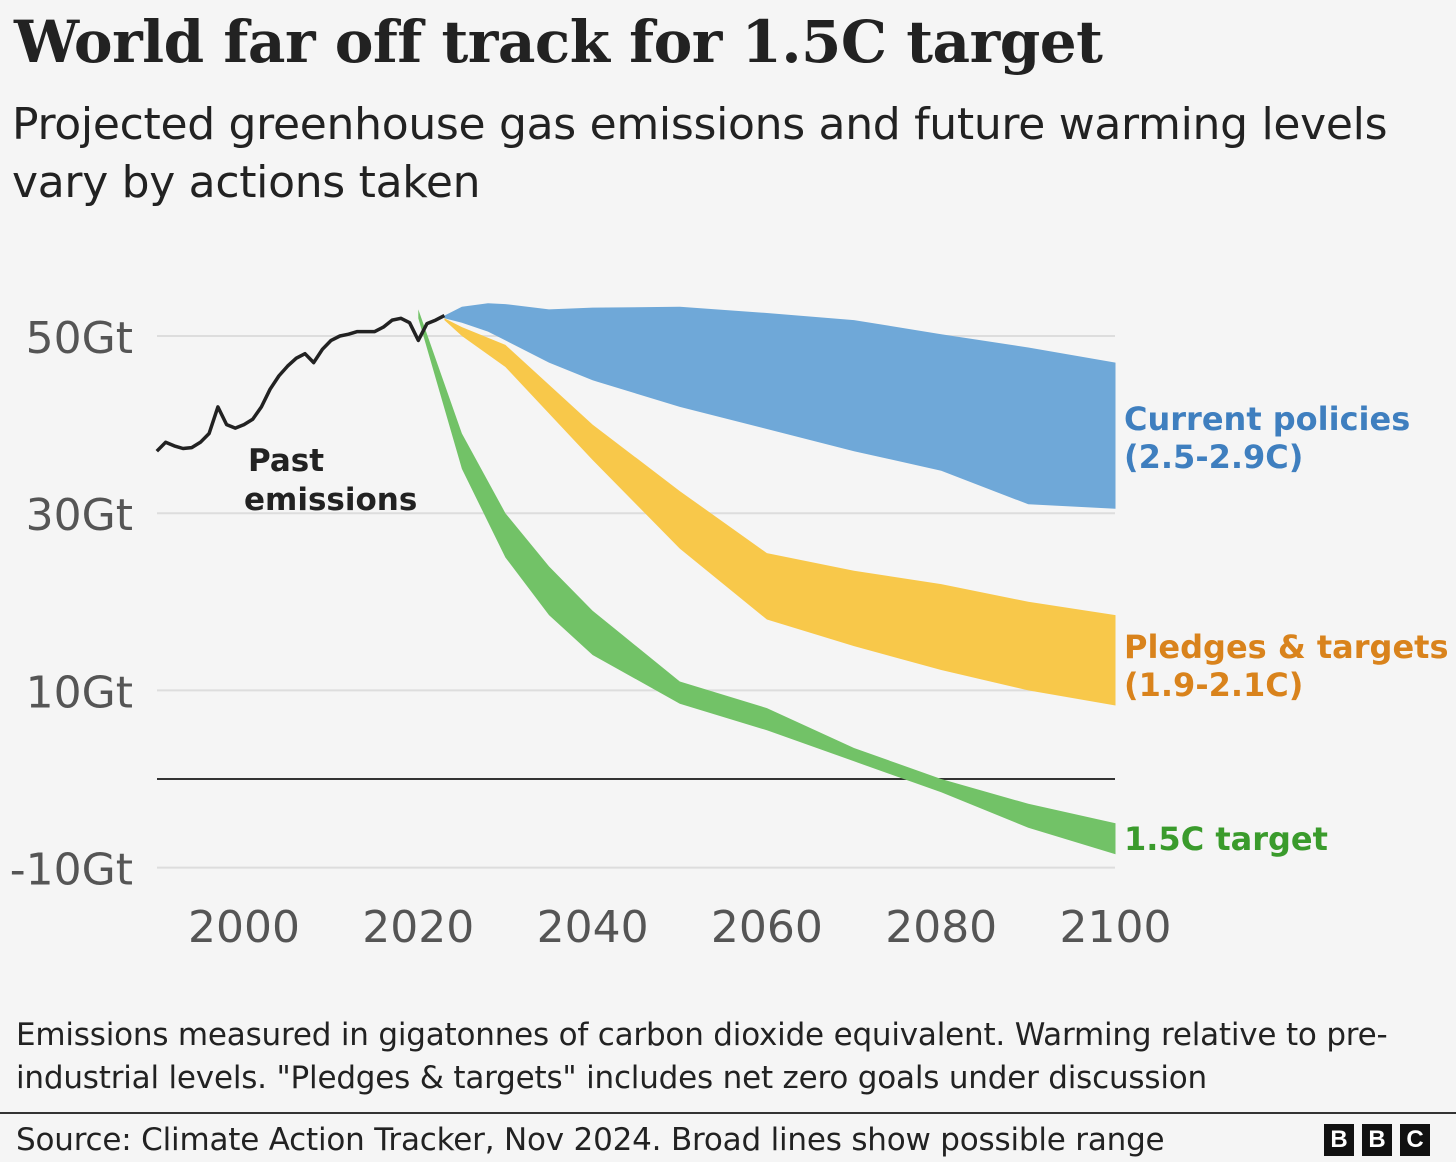  What do you see at coordinates (593, 927) in the screenshot?
I see `x-tick-label: 2040` at bounding box center [593, 927].